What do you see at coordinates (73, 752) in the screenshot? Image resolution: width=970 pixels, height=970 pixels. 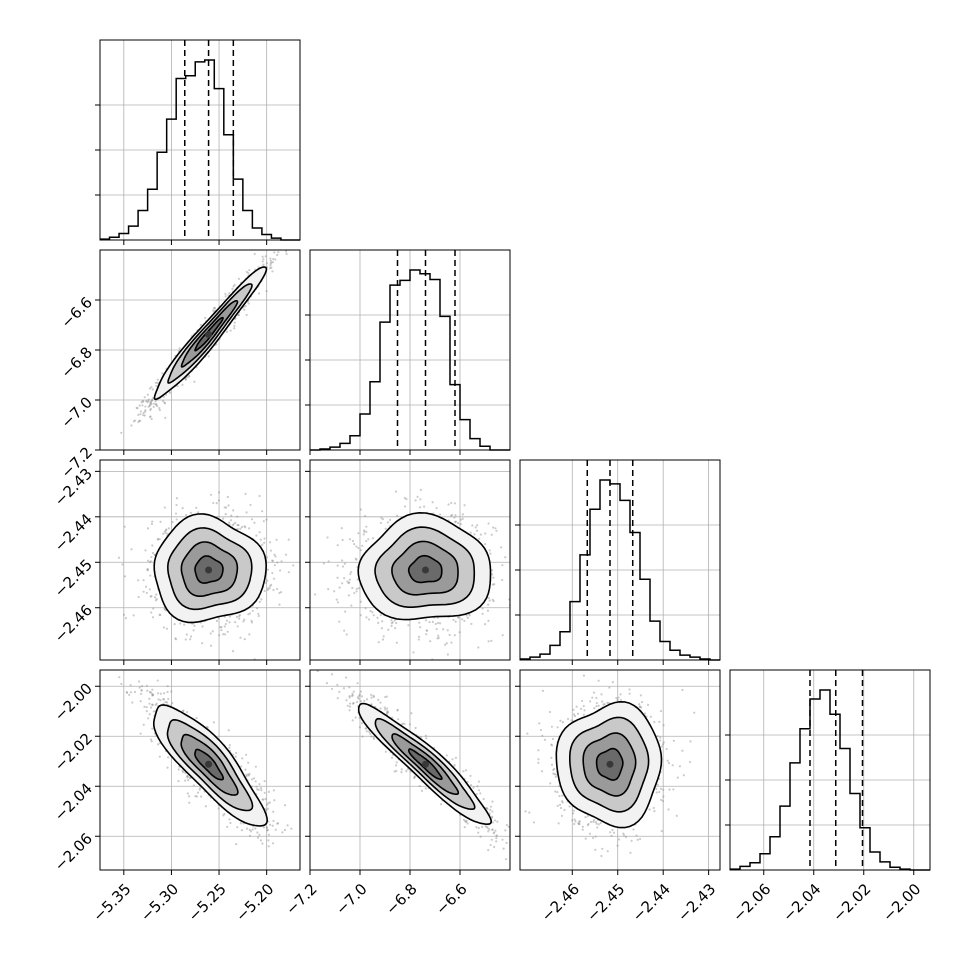 I see `y-tick-label: −2.02` at bounding box center [73, 752].